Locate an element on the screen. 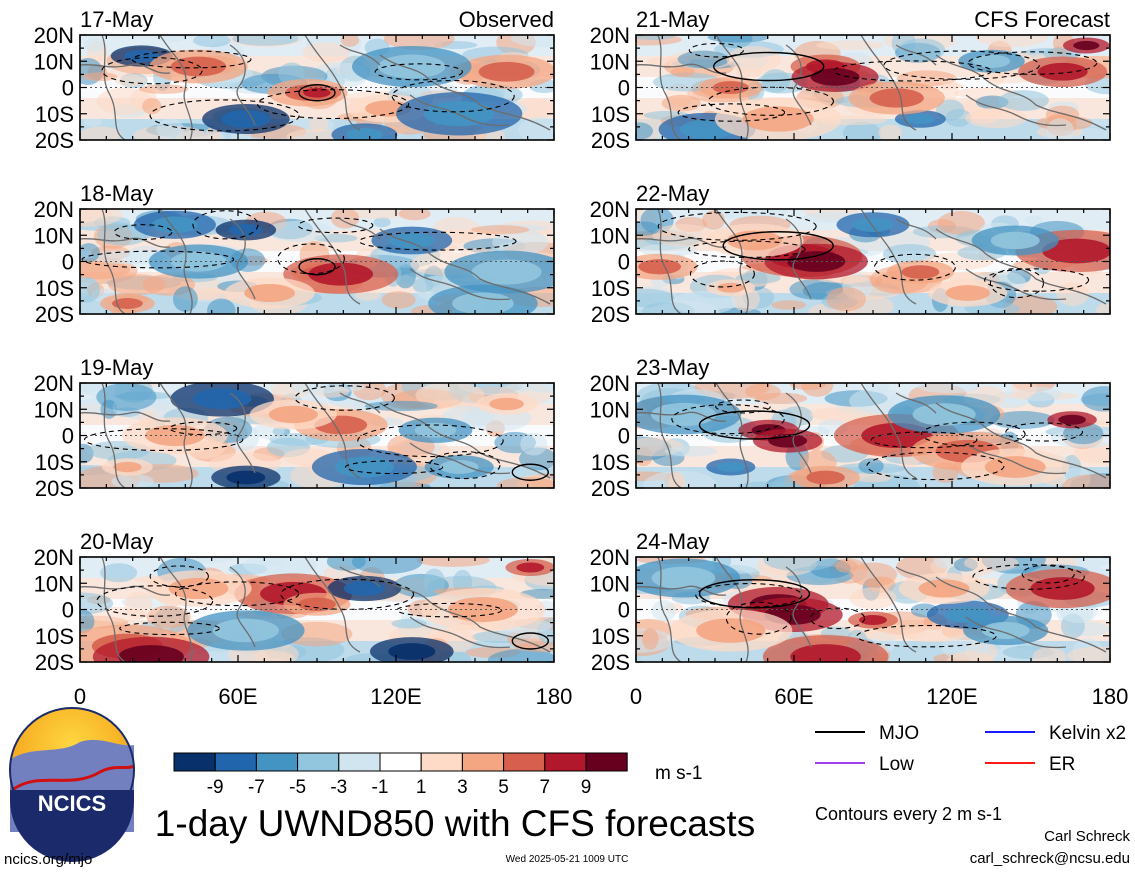 This screenshot has height=872, width=1135. x-tick-label: 60E is located at coordinates (237, 696).